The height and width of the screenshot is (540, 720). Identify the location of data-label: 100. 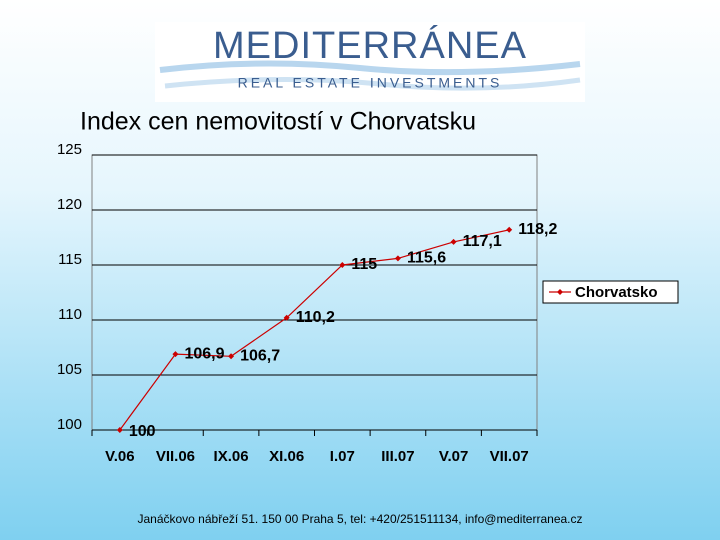
(142, 431).